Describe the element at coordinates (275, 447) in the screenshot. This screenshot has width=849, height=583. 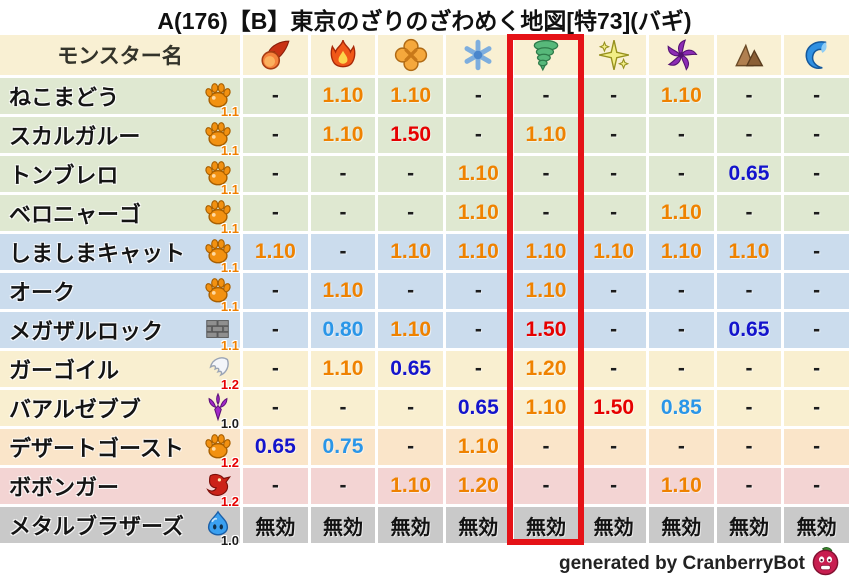
I see `resistance-cell-fire: 0.65` at that location.